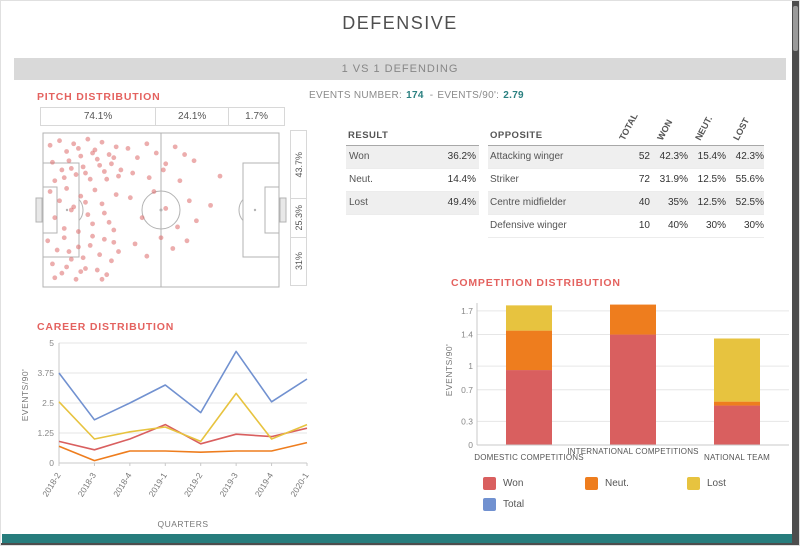  Describe the element at coordinates (368, 135) in the screenshot. I see `result-table-title: RESULT` at that location.